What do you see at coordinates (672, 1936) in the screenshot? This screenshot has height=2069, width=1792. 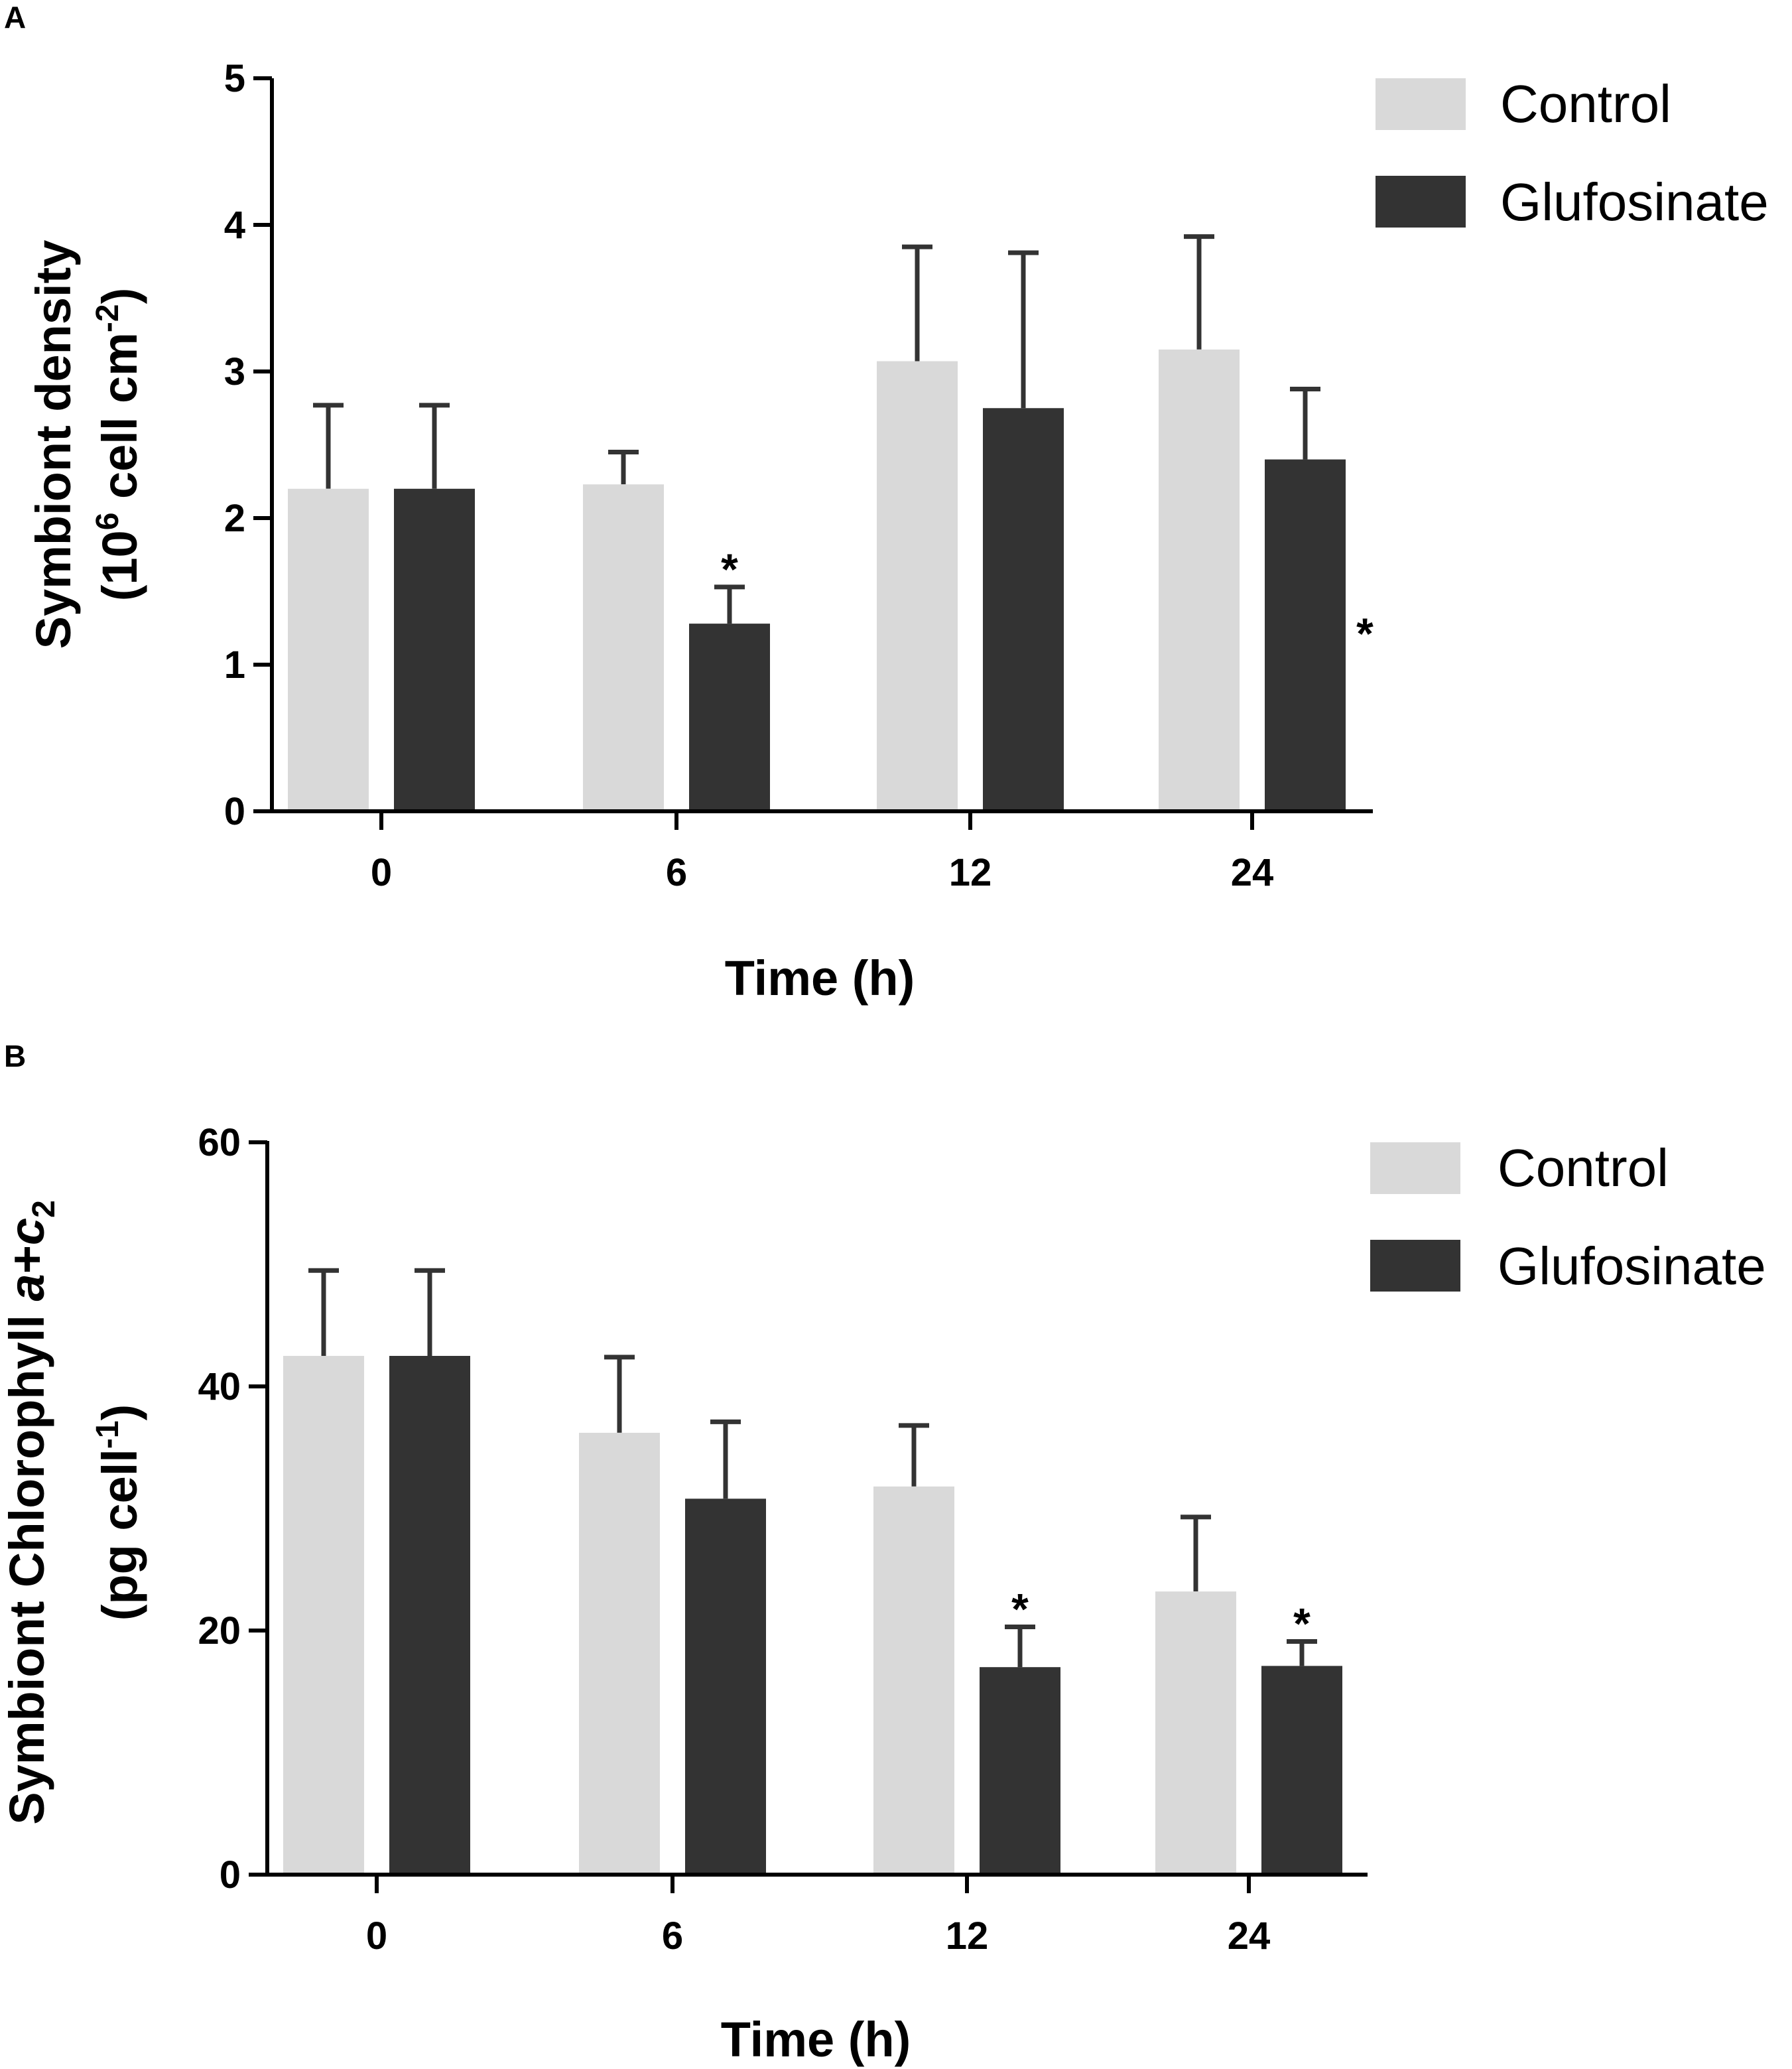 I see `panel-b-x-tick-label: 6` at bounding box center [672, 1936].